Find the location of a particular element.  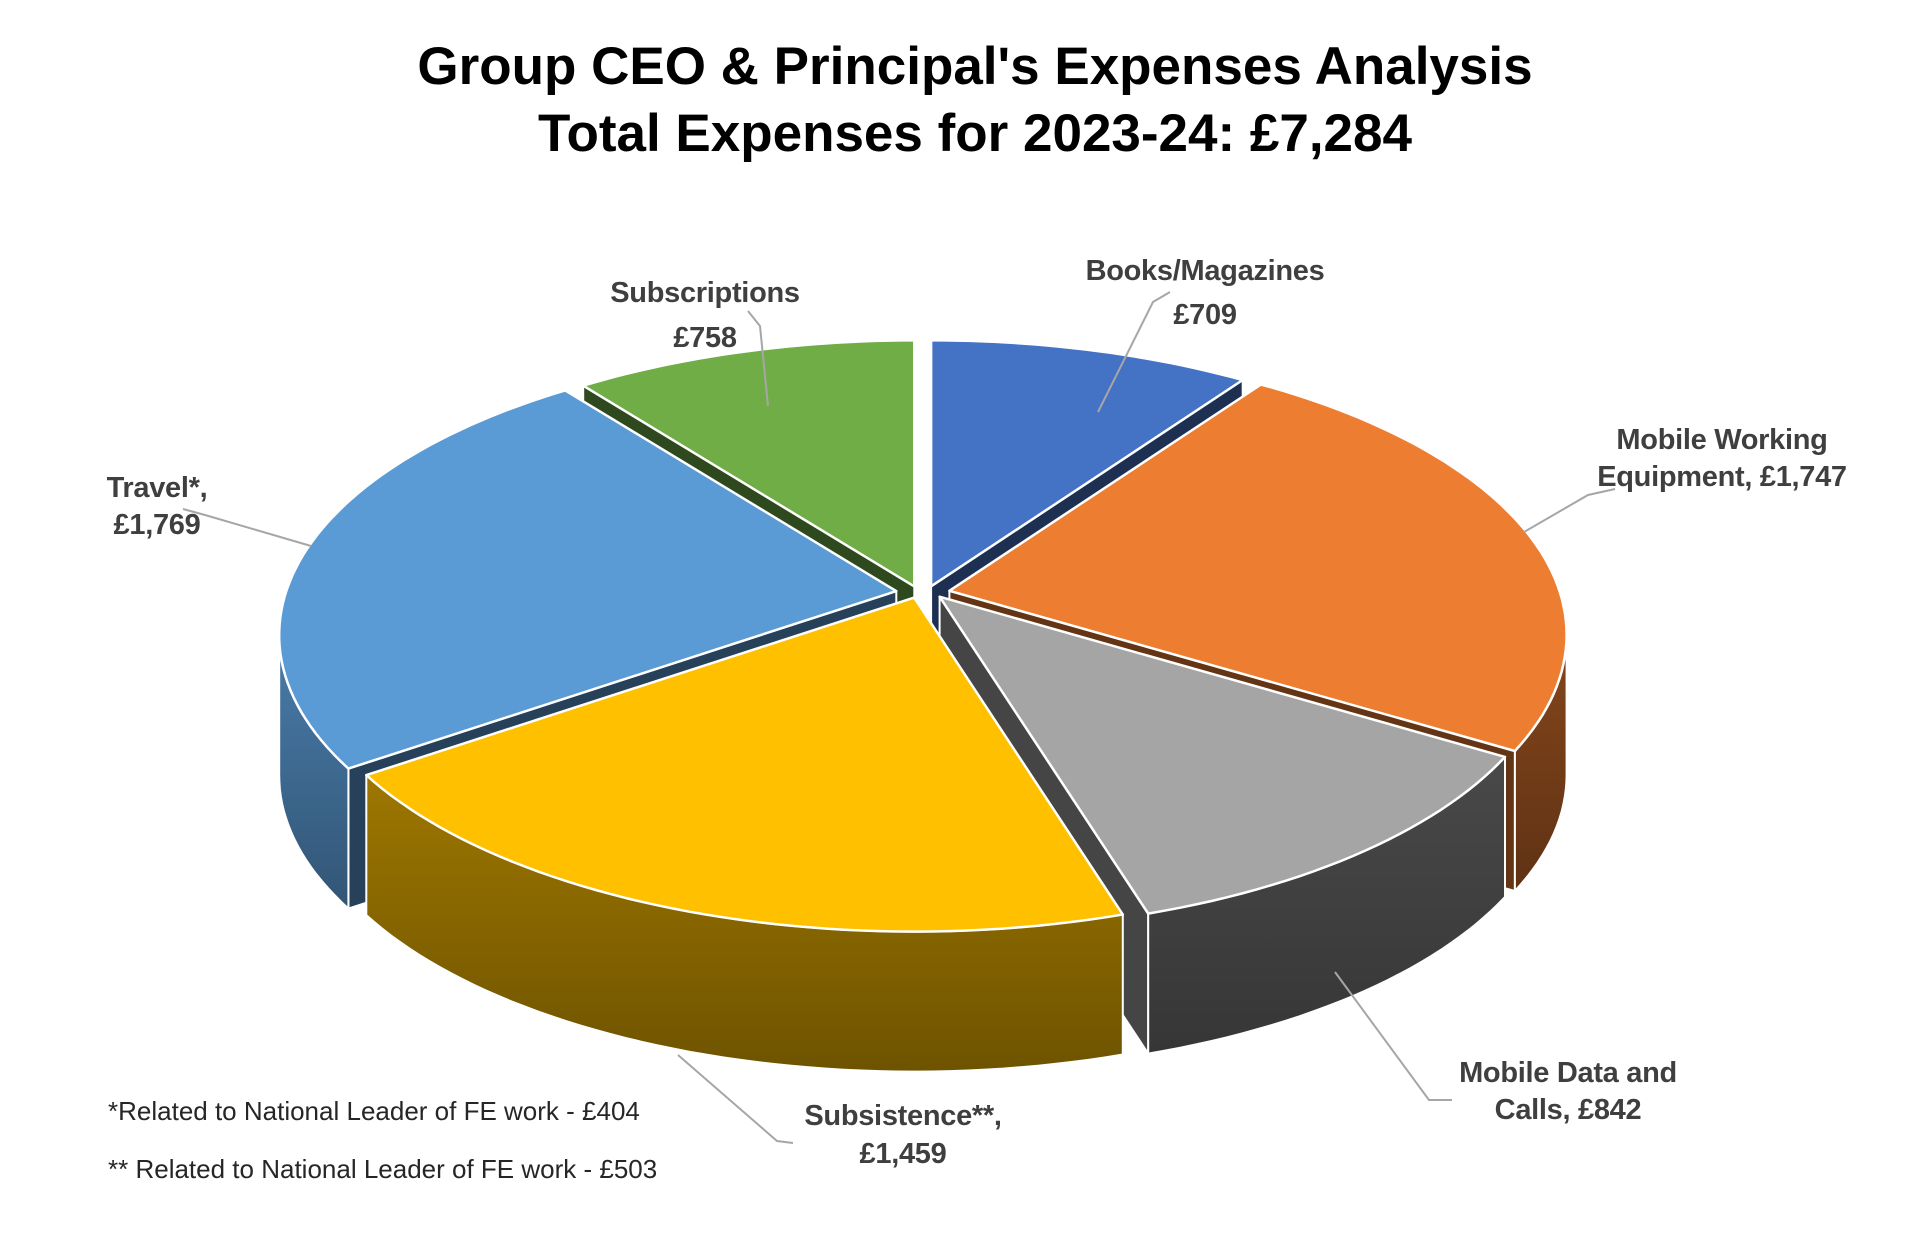

label-books-magazines-line1: Books/Magazines is located at coordinates (1205, 271).